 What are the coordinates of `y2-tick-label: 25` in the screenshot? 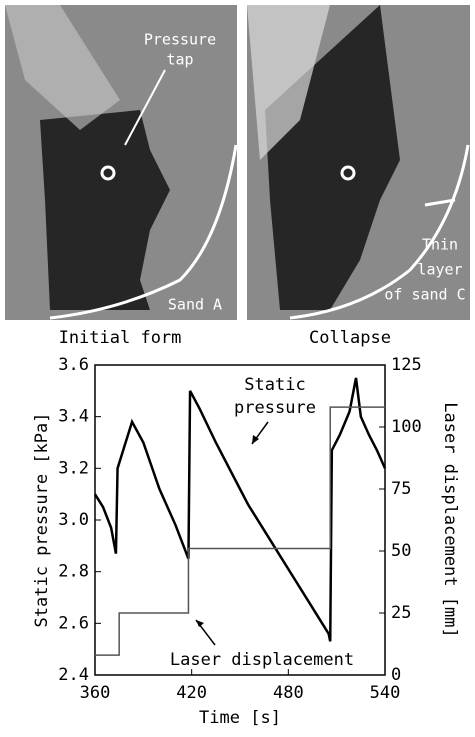 It's located at (401, 613).